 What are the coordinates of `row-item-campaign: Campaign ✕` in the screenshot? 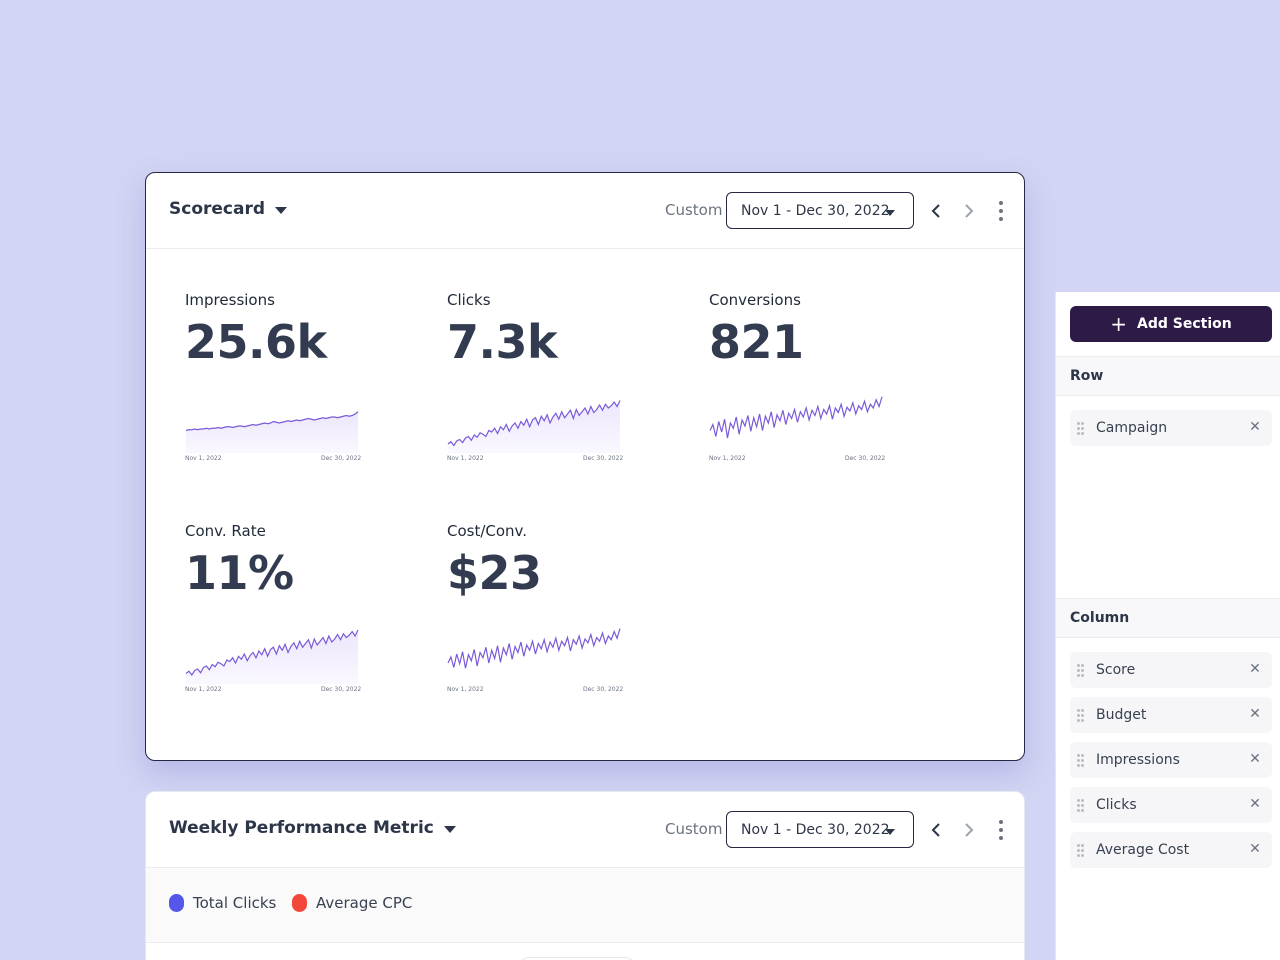 It's located at (1171, 428).